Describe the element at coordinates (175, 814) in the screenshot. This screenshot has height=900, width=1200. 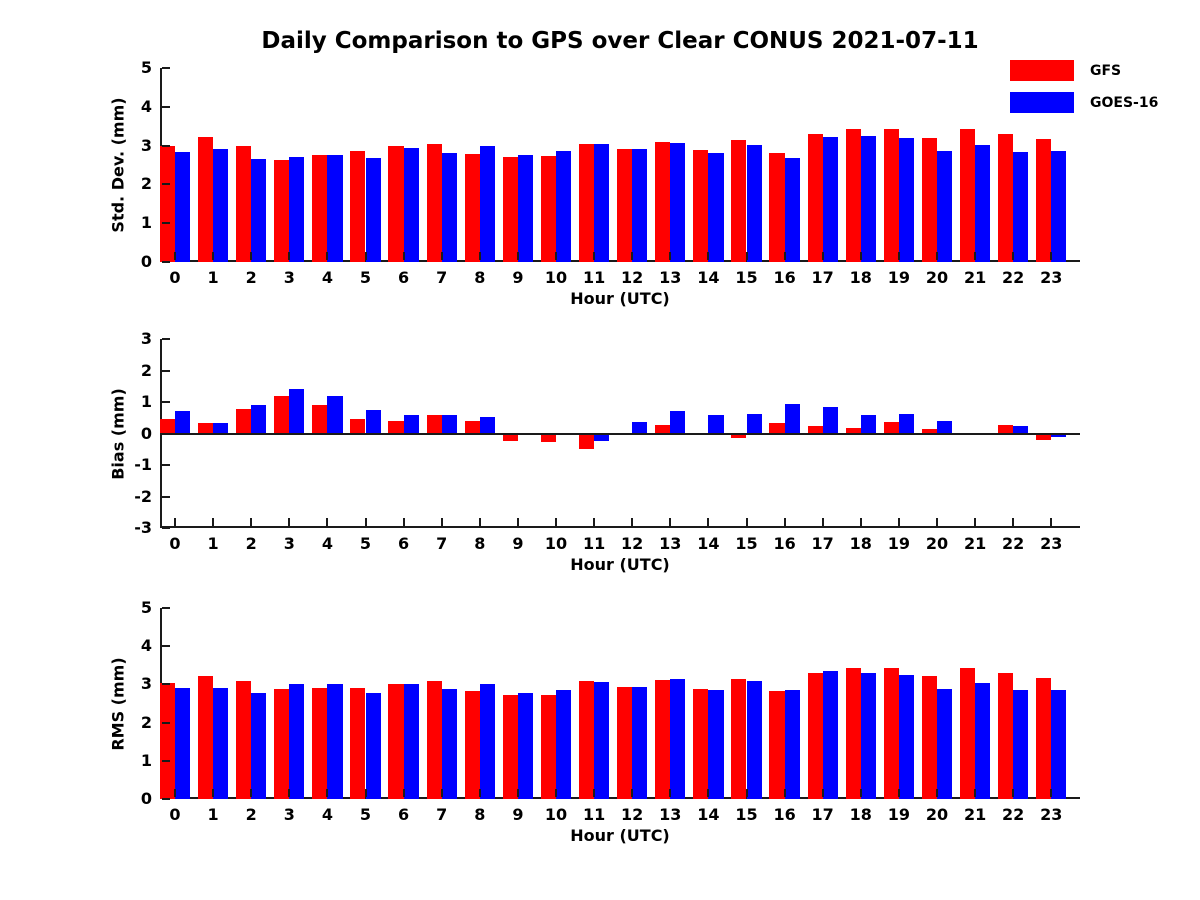
I see `x-tick-label: 0` at that location.